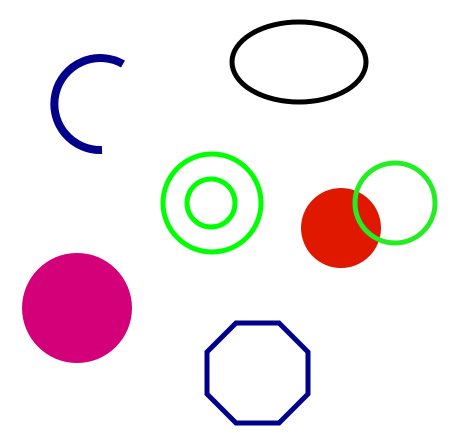 Image resolution: width=461 pixels, height=448 pixels. What do you see at coordinates (341, 228) in the screenshot?
I see `red-disc-shape` at bounding box center [341, 228].